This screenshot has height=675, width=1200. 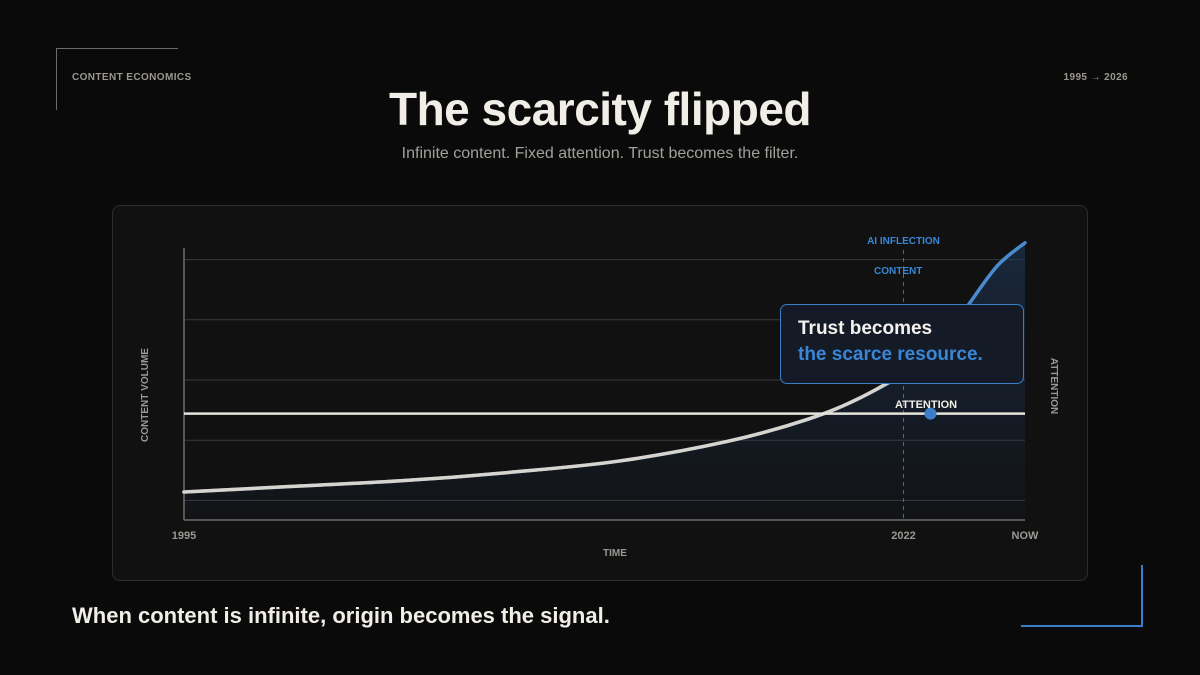 I want to click on trust-callout: Trust becomes the scarce resource., so click(x=902, y=344).